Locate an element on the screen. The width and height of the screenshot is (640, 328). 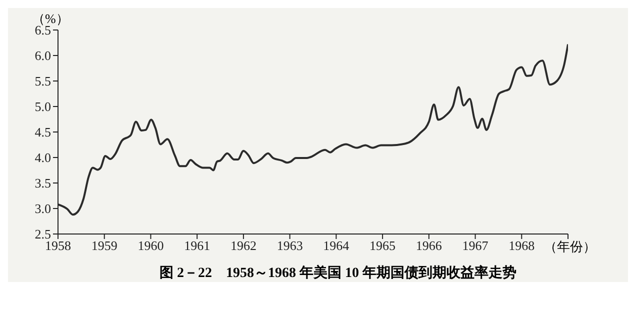
y-tick-label: 3.0 is located at coordinates (42, 208).